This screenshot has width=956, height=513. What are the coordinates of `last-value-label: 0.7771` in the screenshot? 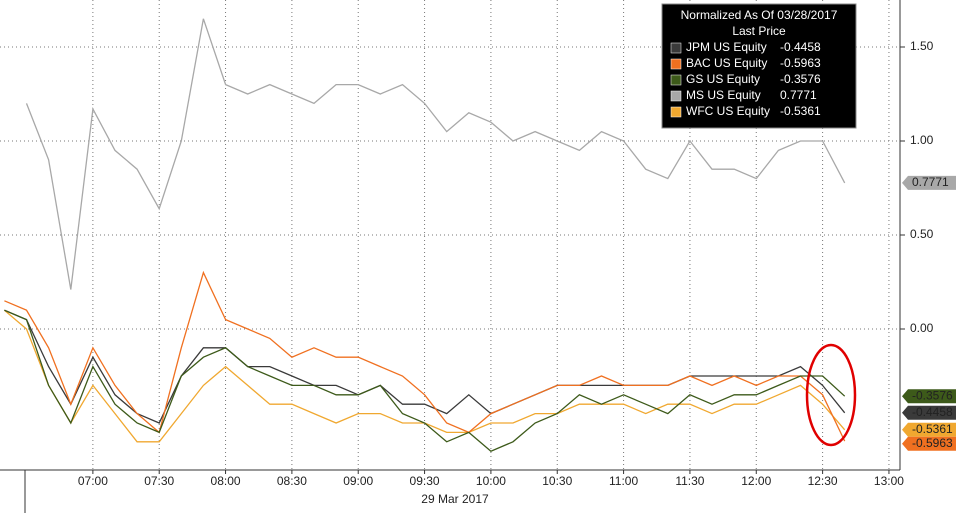 It's located at (930, 182).